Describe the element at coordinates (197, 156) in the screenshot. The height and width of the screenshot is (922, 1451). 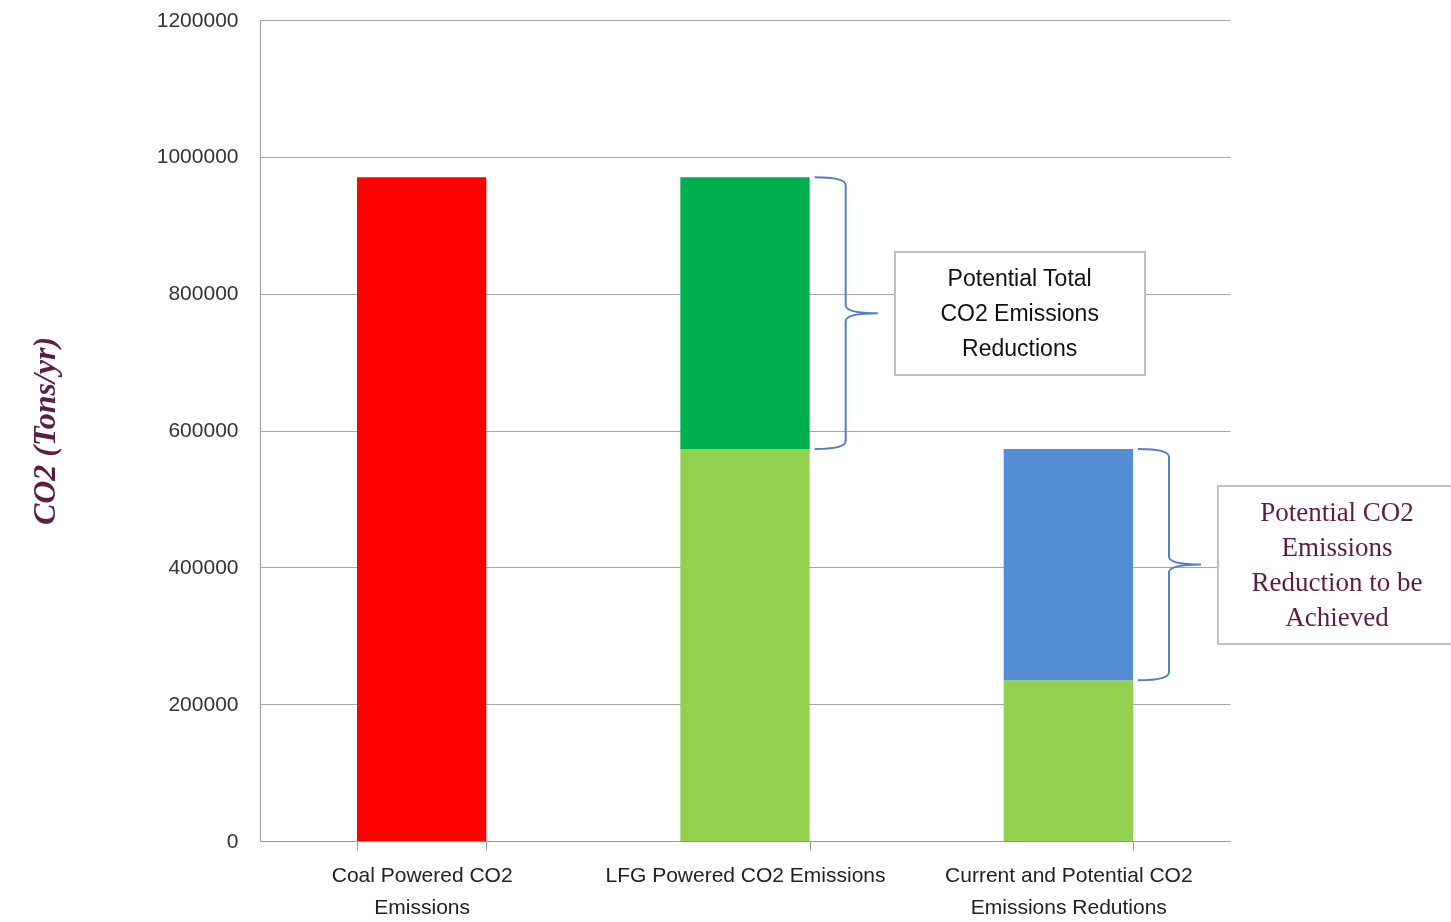
I see `y-tick-label: 1000000` at that location.